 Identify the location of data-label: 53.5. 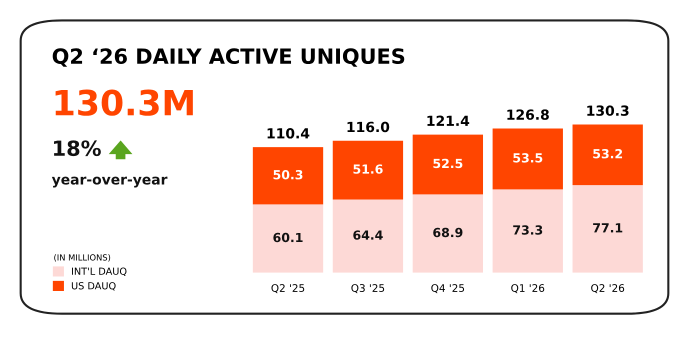
(527, 158).